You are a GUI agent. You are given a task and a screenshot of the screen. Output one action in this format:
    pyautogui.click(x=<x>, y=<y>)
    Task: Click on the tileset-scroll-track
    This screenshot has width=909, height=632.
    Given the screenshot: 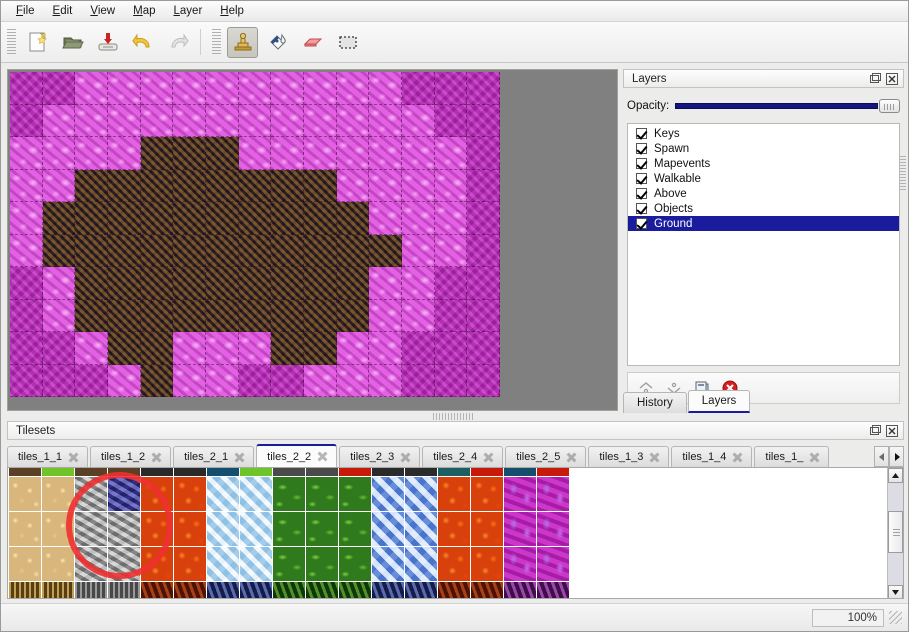 What is the action you would take?
    pyautogui.click(x=895, y=534)
    